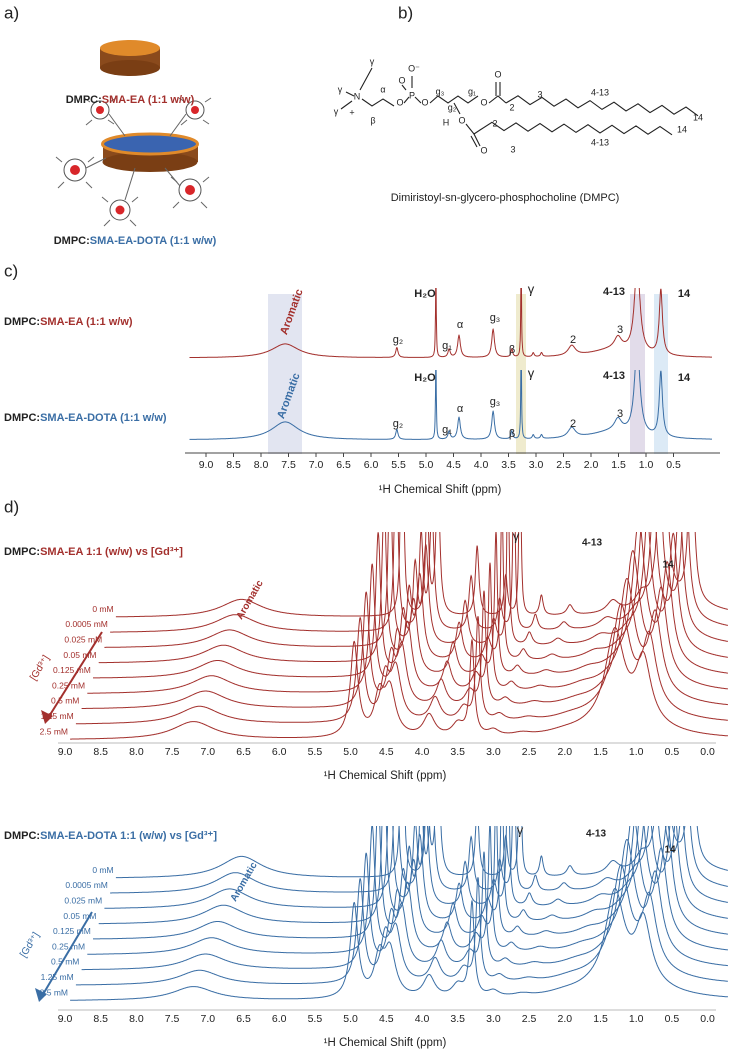 The image size is (734, 1050). Describe the element at coordinates (512, 434) in the screenshot. I see `peak-label: β` at that location.